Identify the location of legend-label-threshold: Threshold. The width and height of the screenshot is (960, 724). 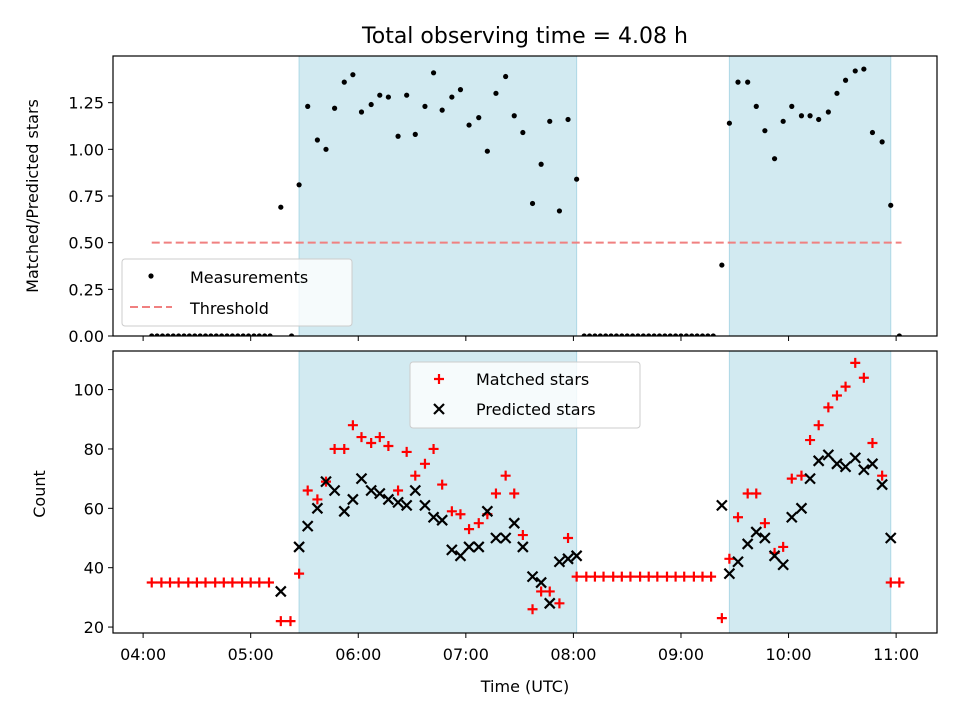
(229, 308).